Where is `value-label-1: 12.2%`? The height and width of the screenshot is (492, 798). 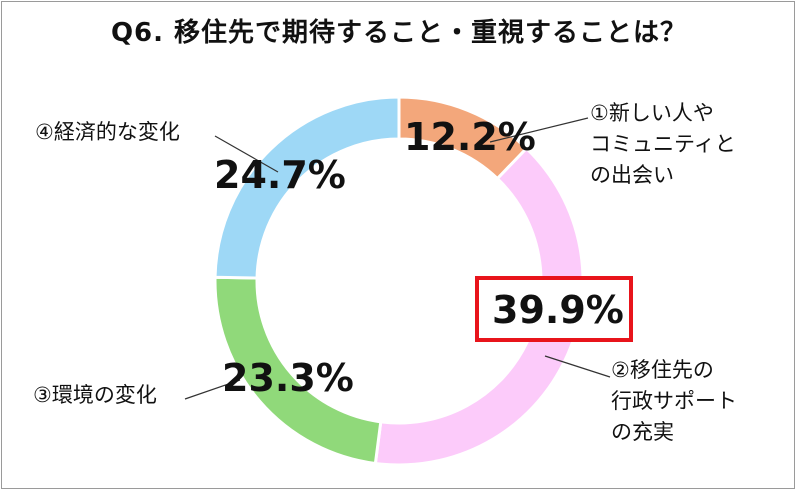
value-label-1: 12.2% is located at coordinates (470, 137).